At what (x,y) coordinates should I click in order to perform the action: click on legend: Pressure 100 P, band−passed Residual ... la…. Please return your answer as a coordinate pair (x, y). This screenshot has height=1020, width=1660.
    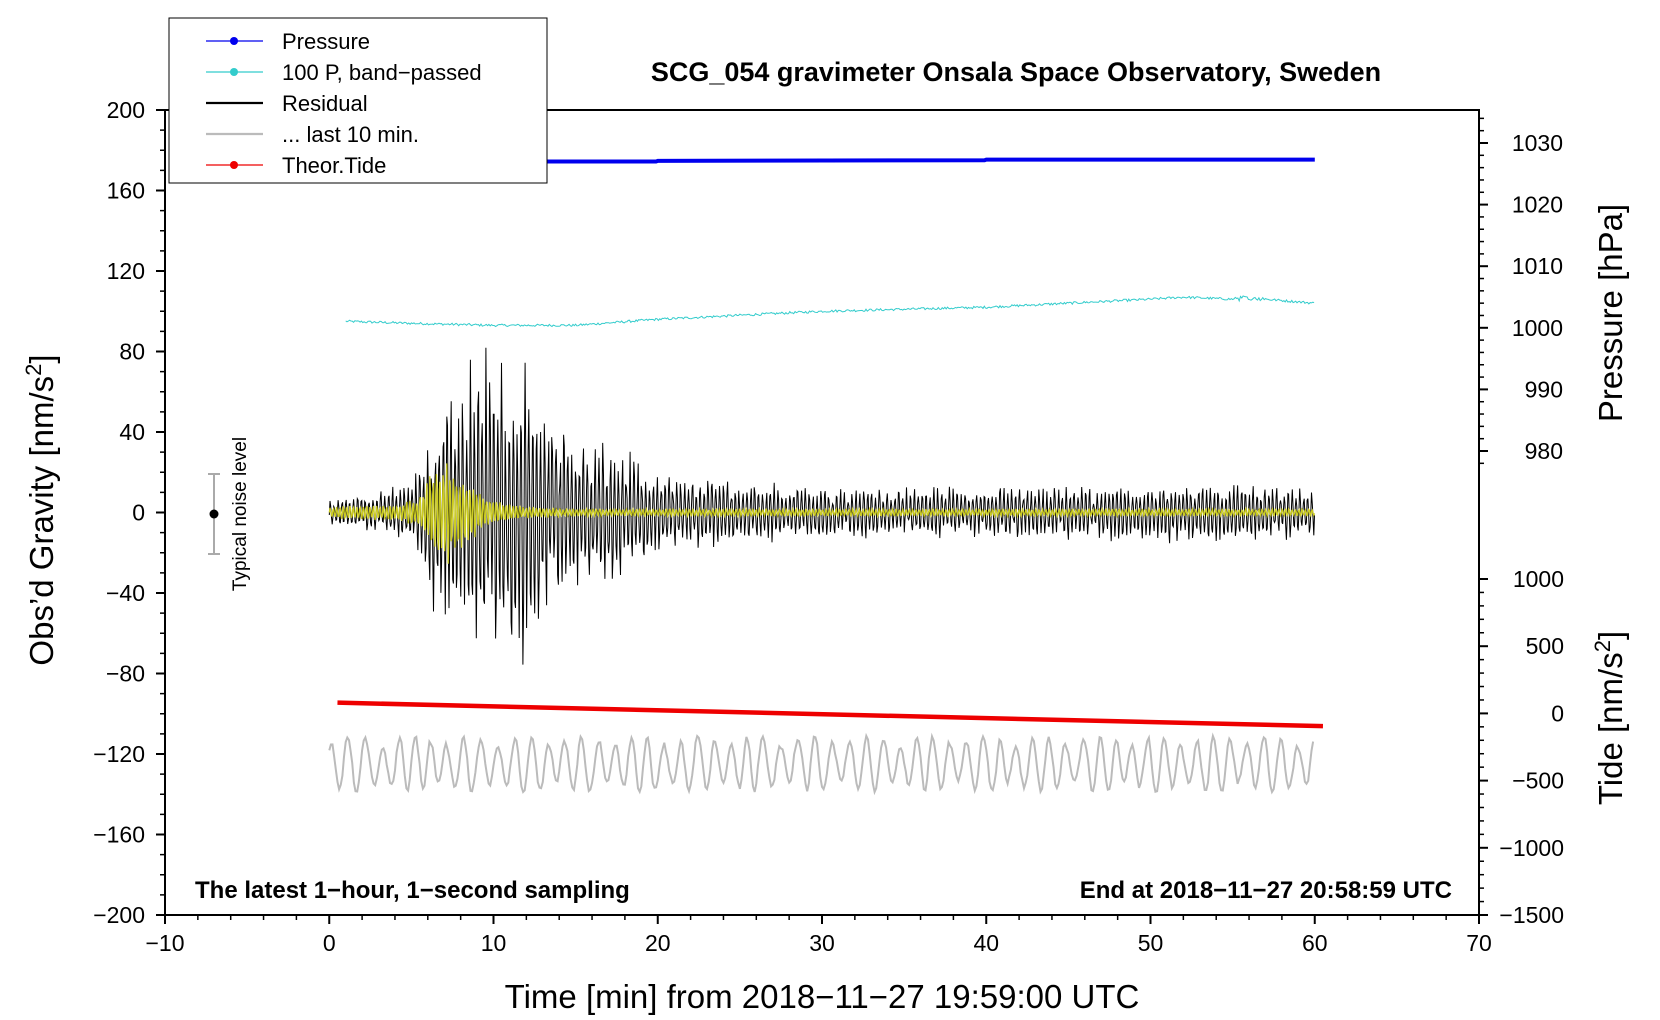
    Looking at the image, I should click on (358, 100).